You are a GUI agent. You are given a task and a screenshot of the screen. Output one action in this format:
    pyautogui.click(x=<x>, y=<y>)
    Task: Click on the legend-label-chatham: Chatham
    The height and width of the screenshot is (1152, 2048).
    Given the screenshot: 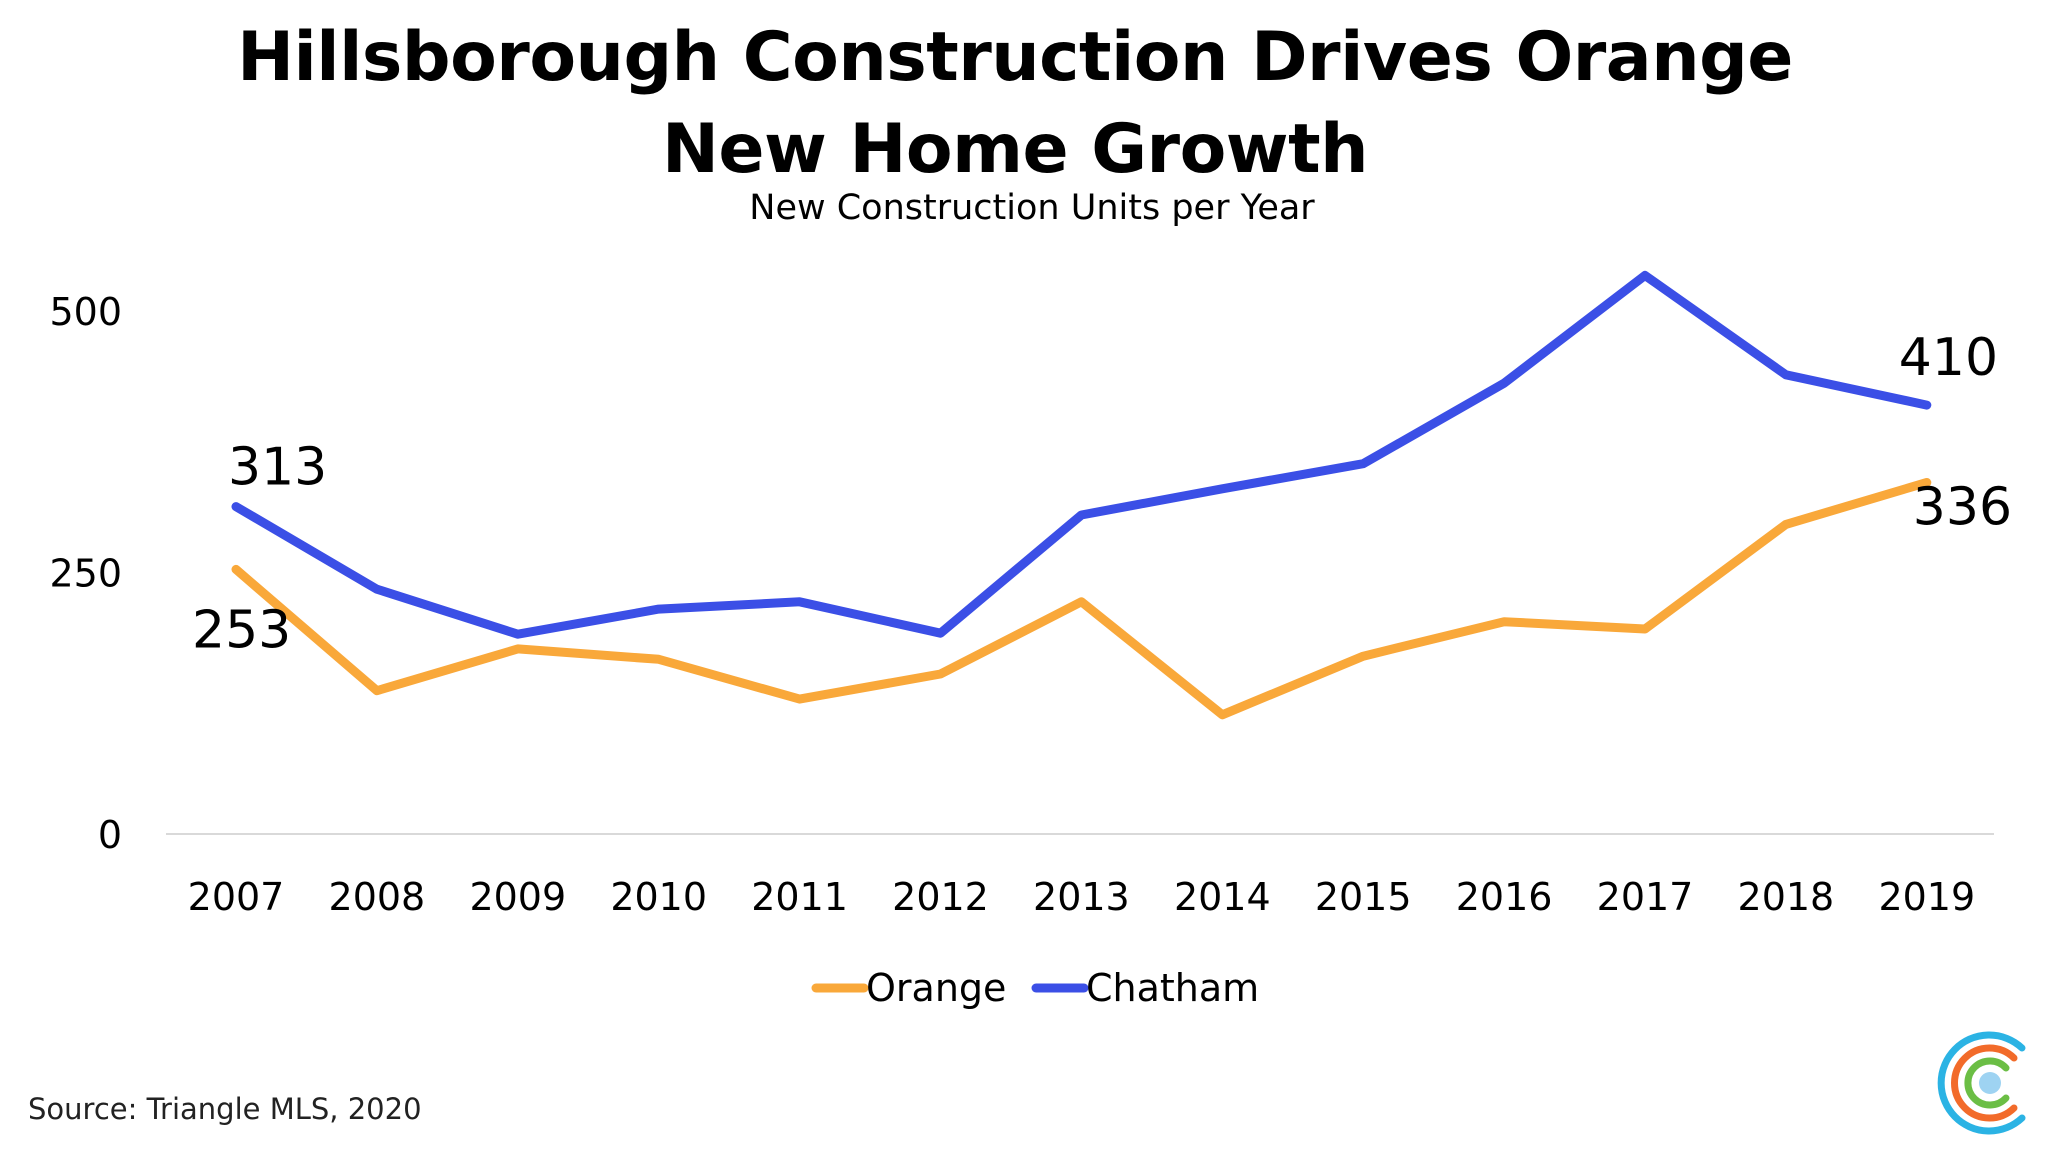 What is the action you would take?
    pyautogui.click(x=1172, y=988)
    